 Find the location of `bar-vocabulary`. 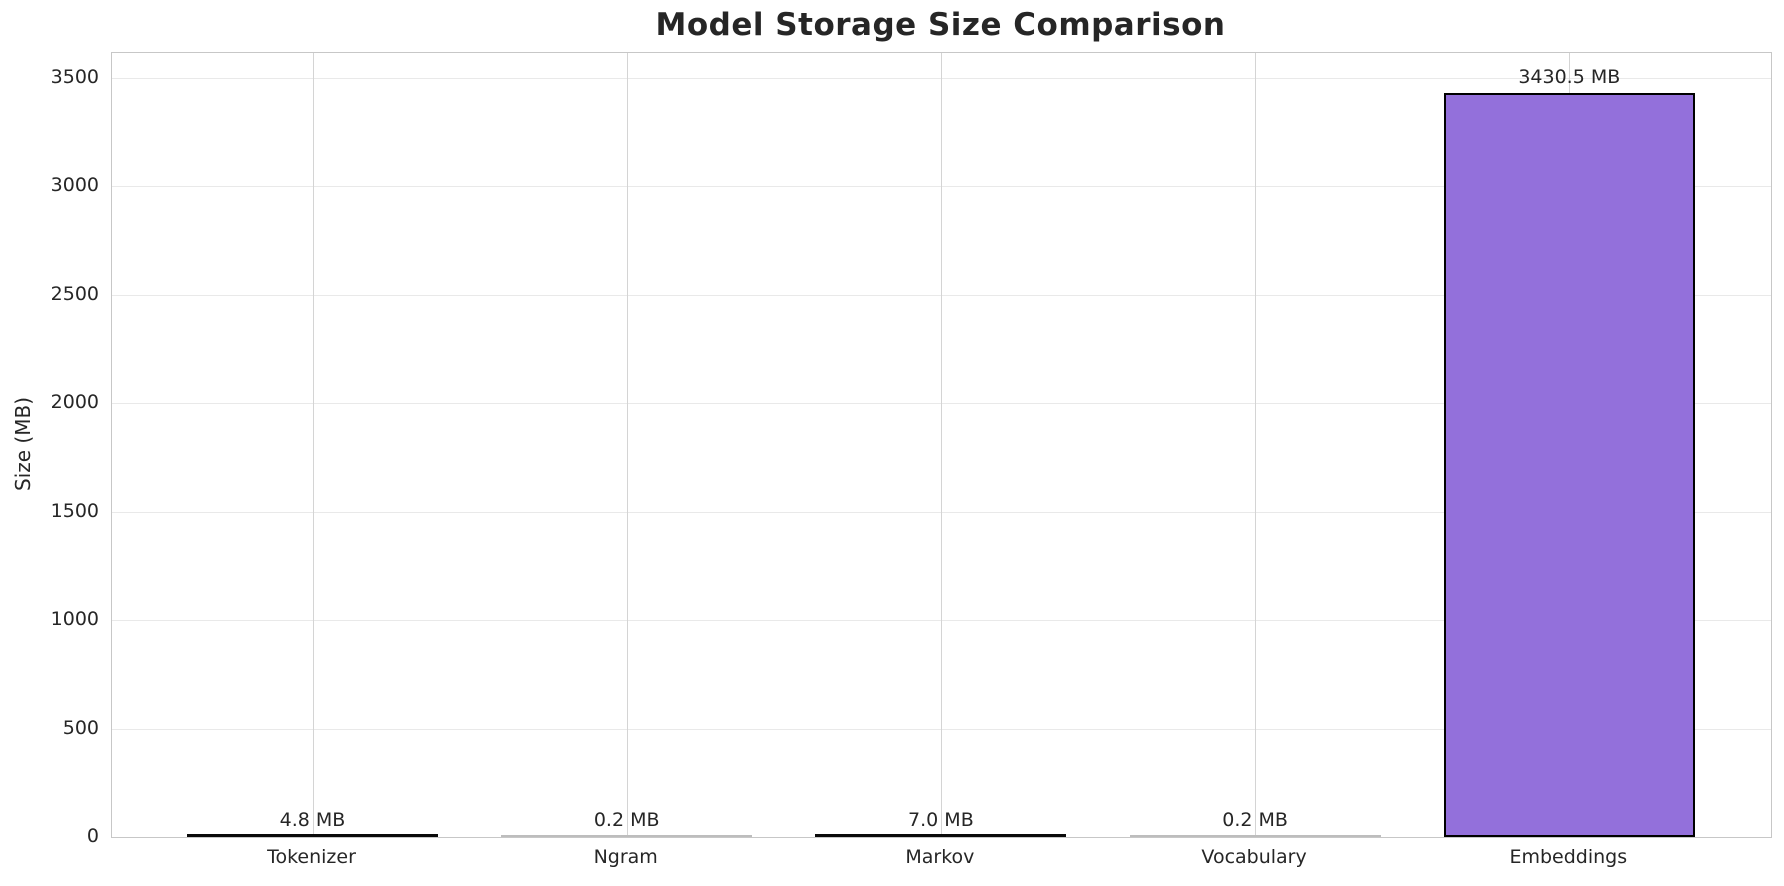

bar-vocabulary is located at coordinates (1255, 836).